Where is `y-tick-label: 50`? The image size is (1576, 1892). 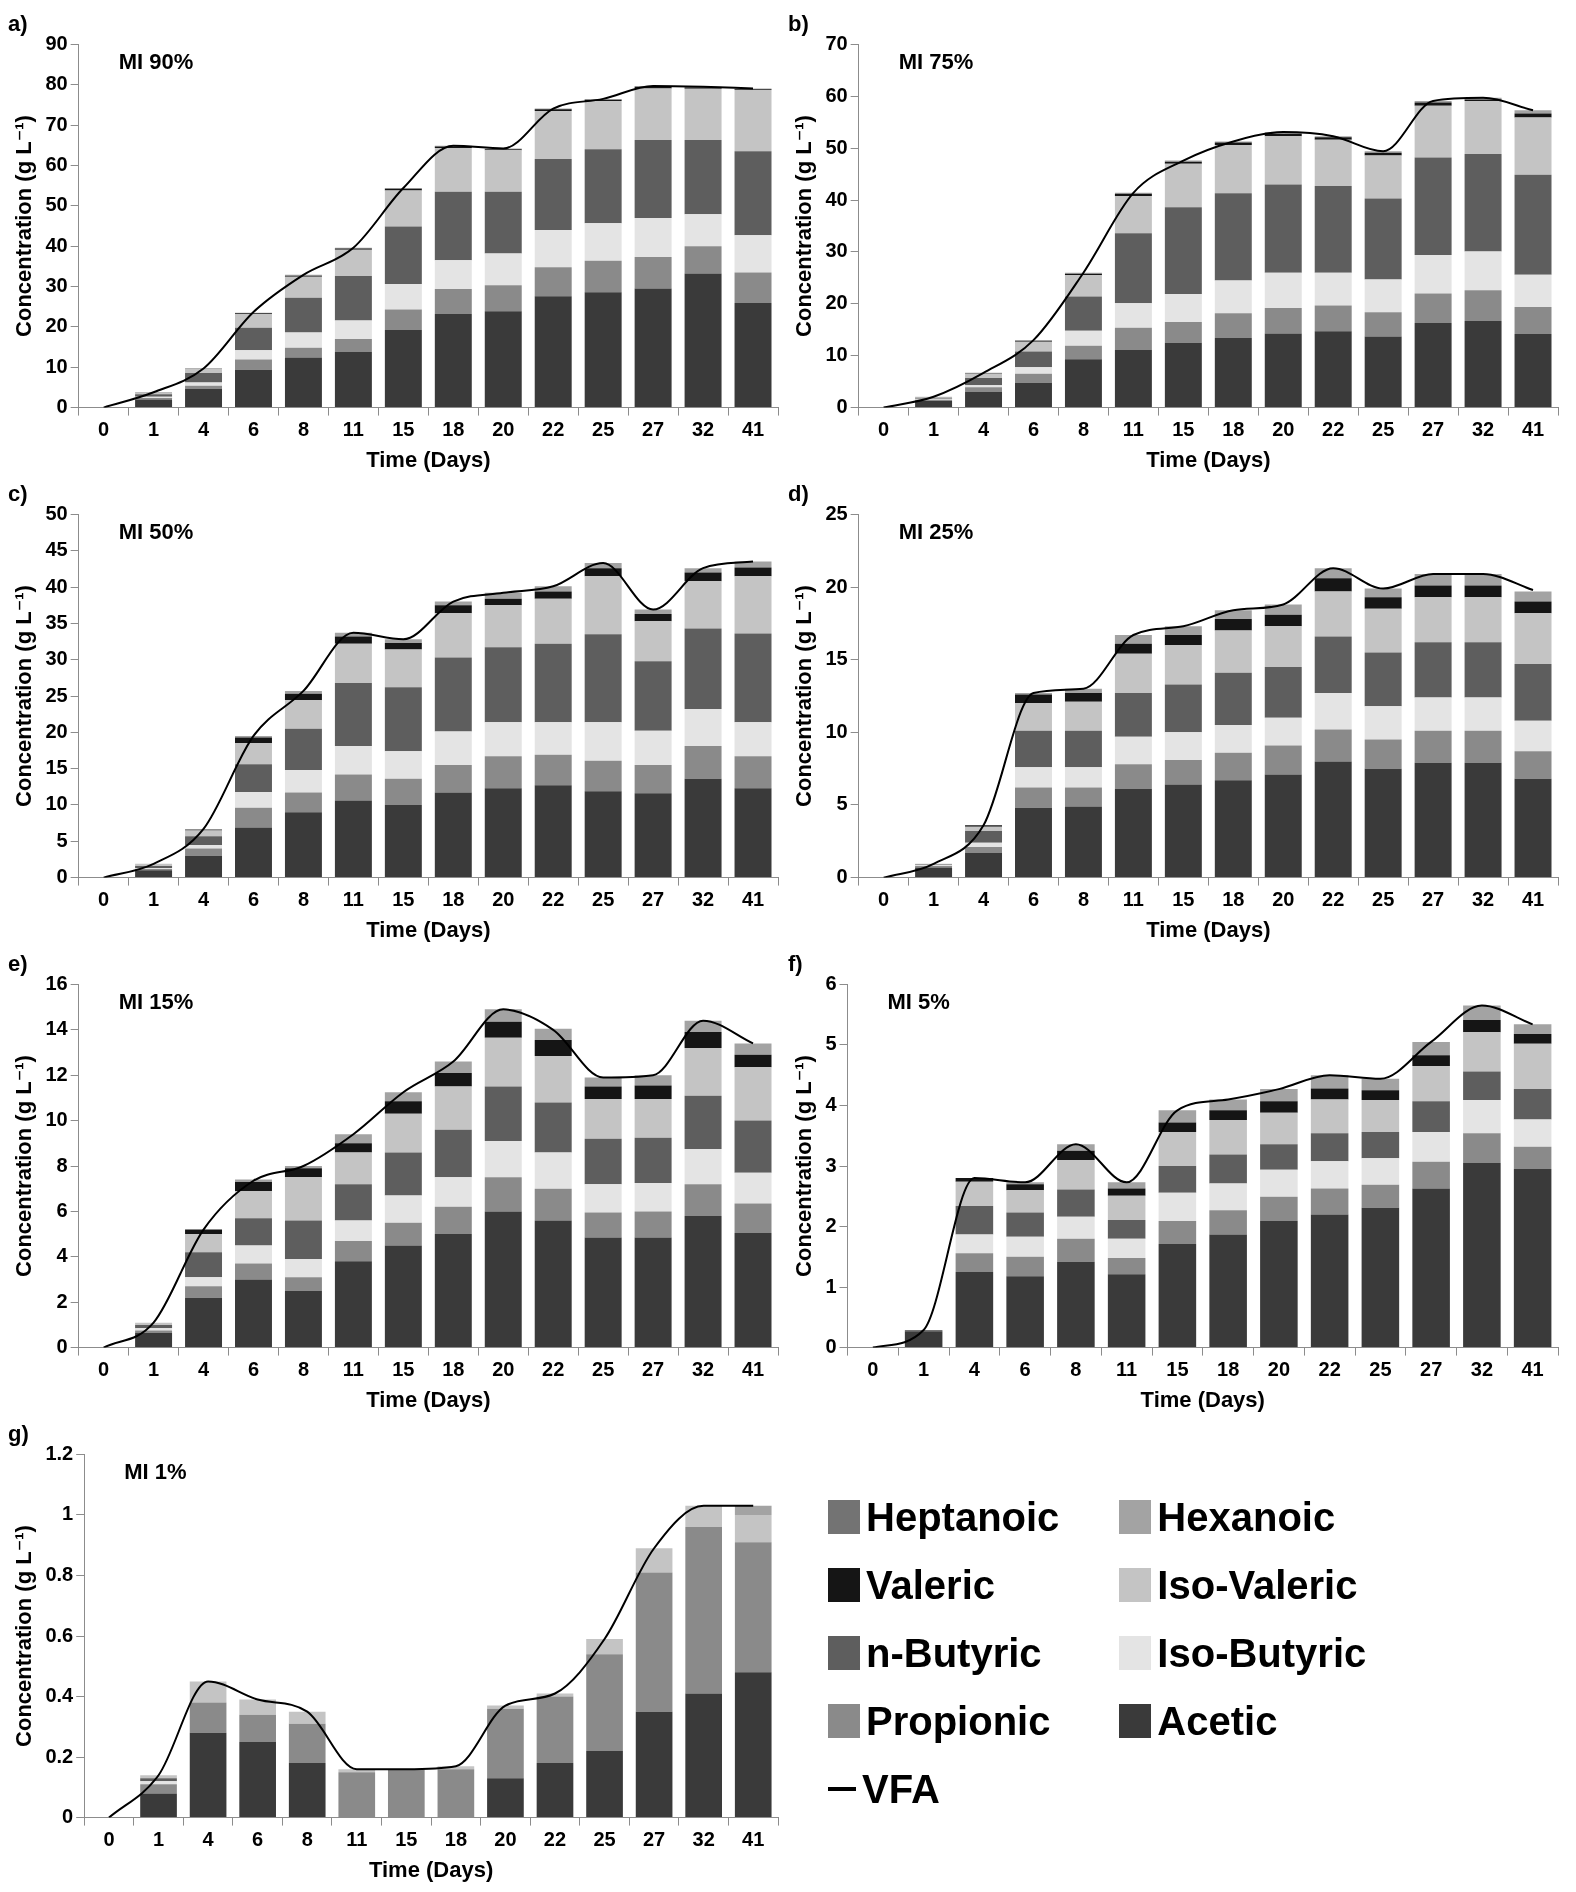 y-tick-label: 50 is located at coordinates (56, 512).